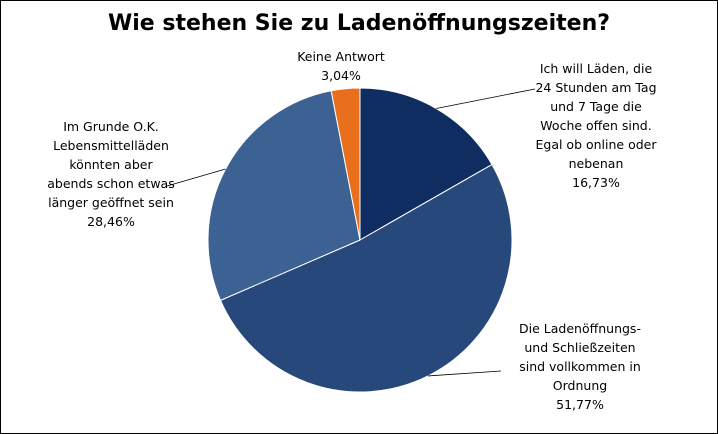 The height and width of the screenshot is (434, 718). I want to click on slice-label-line: und 7 Tage die, so click(596, 106).